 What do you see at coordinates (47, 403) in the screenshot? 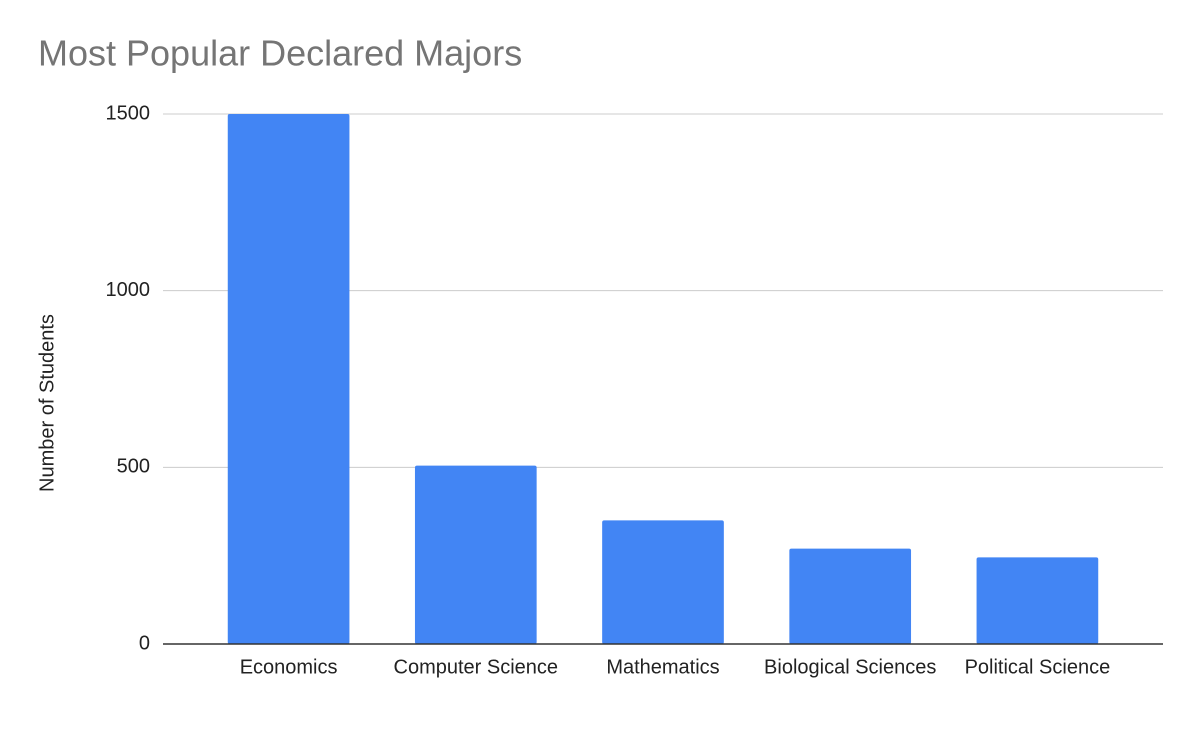
I see `y-axis-title: Number of Students` at bounding box center [47, 403].